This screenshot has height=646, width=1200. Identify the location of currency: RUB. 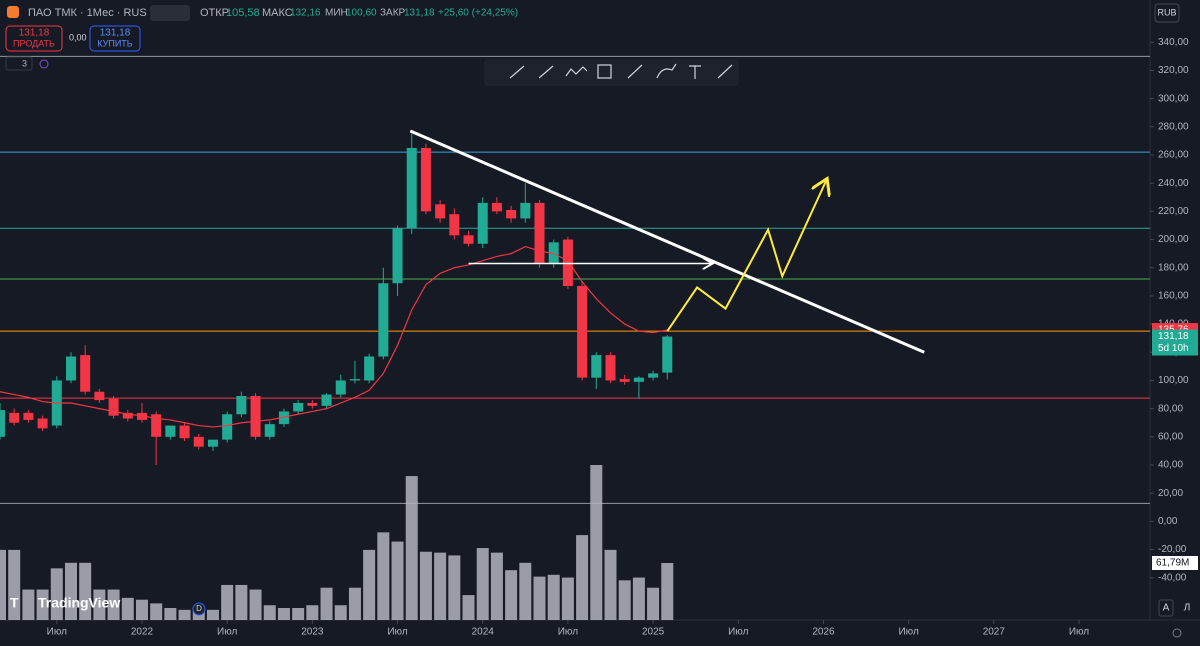
(1166, 12).